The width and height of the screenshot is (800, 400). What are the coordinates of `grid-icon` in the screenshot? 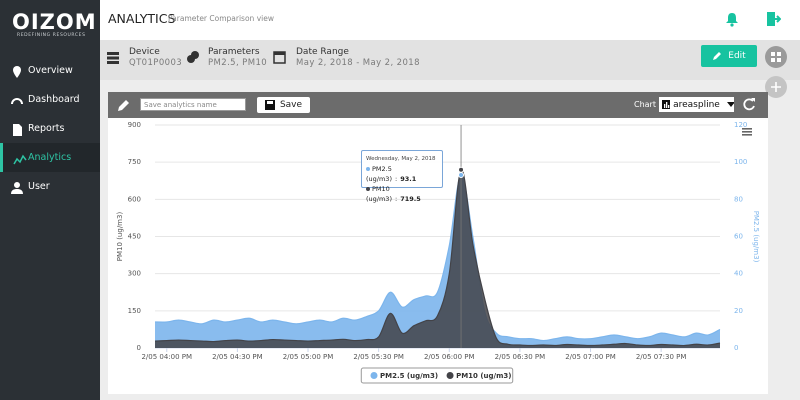 It's located at (776, 57).